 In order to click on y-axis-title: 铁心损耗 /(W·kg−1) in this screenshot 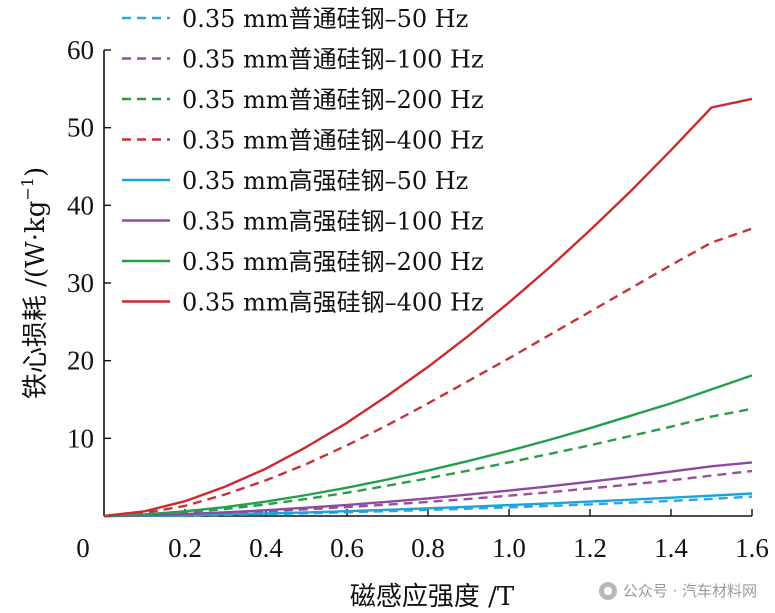, I will do `click(34, 283)`.